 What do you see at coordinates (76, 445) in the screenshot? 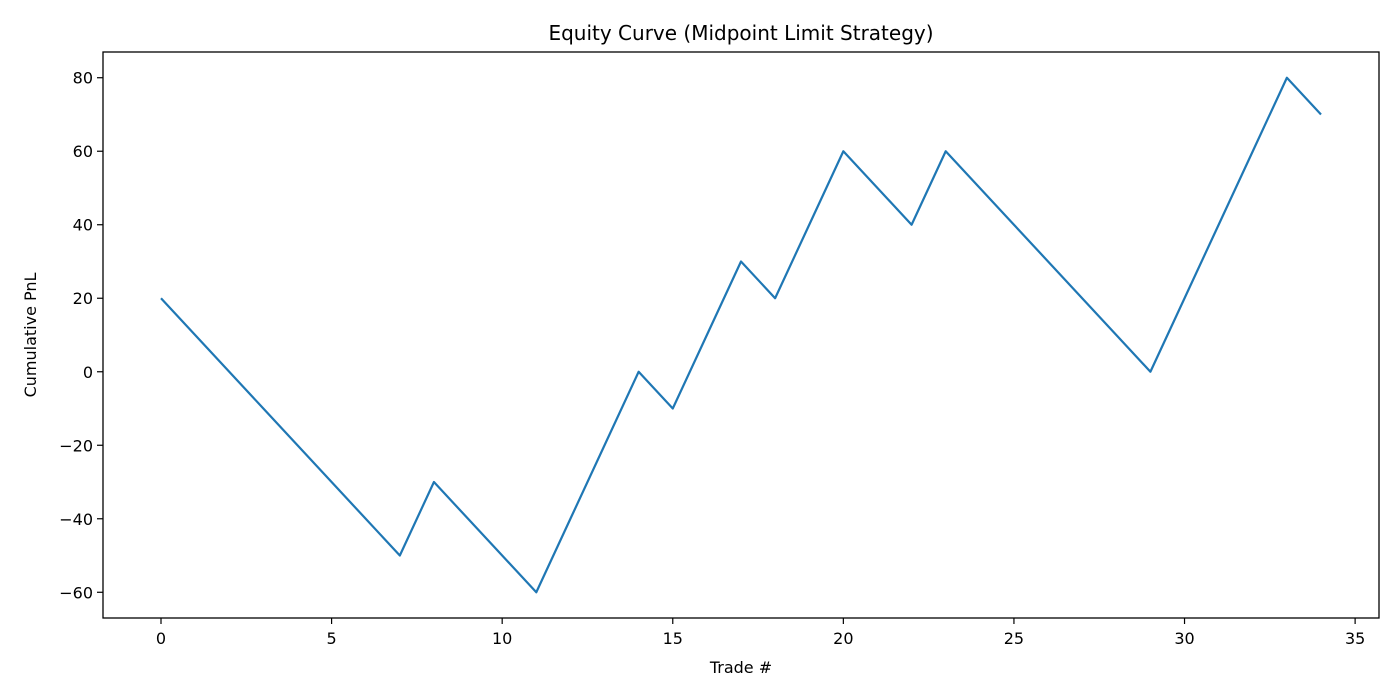
I see `y-tick-label: −20` at bounding box center [76, 445].